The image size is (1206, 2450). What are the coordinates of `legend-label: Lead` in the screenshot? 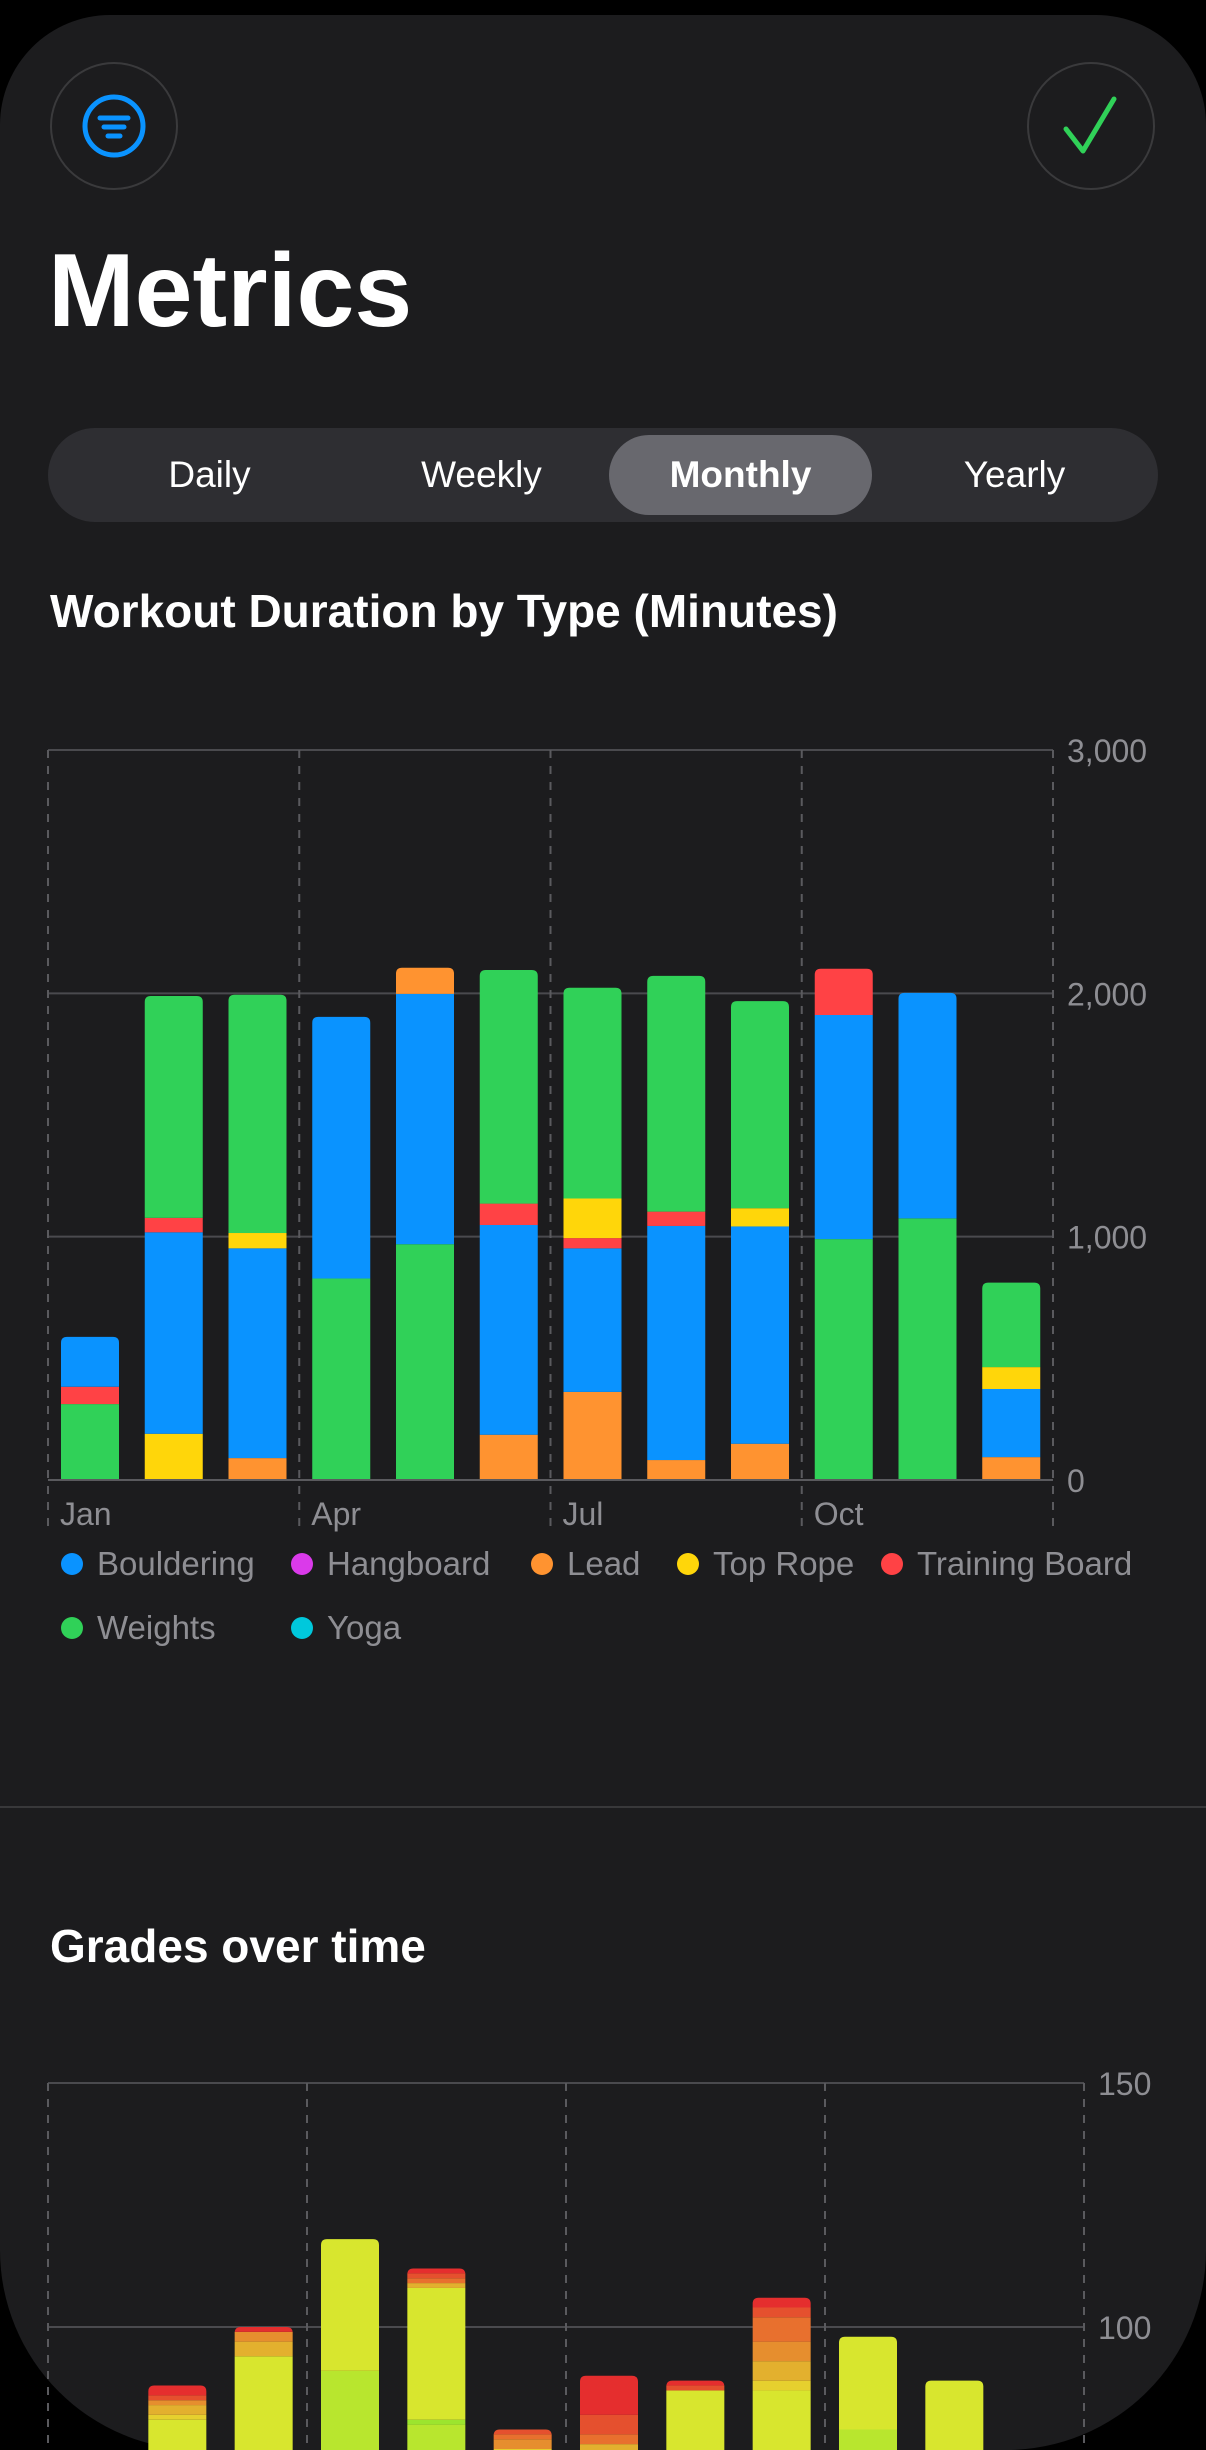 It's located at (604, 1563).